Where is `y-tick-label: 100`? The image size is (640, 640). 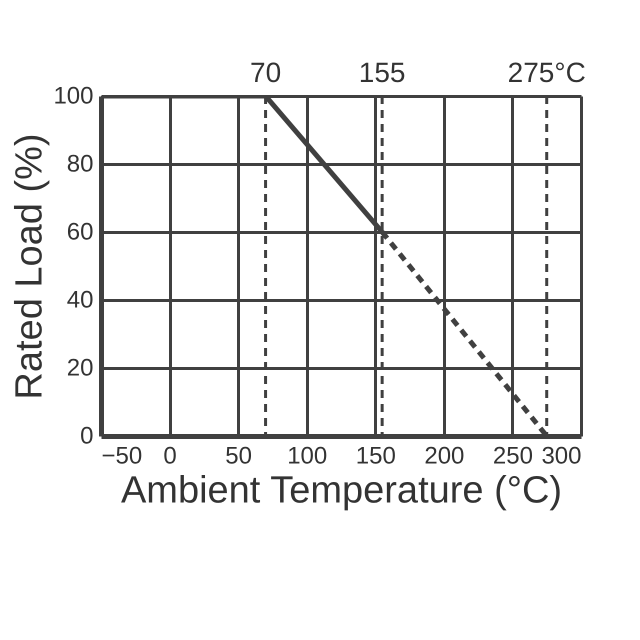
y-tick-label: 100 is located at coordinates (73, 96).